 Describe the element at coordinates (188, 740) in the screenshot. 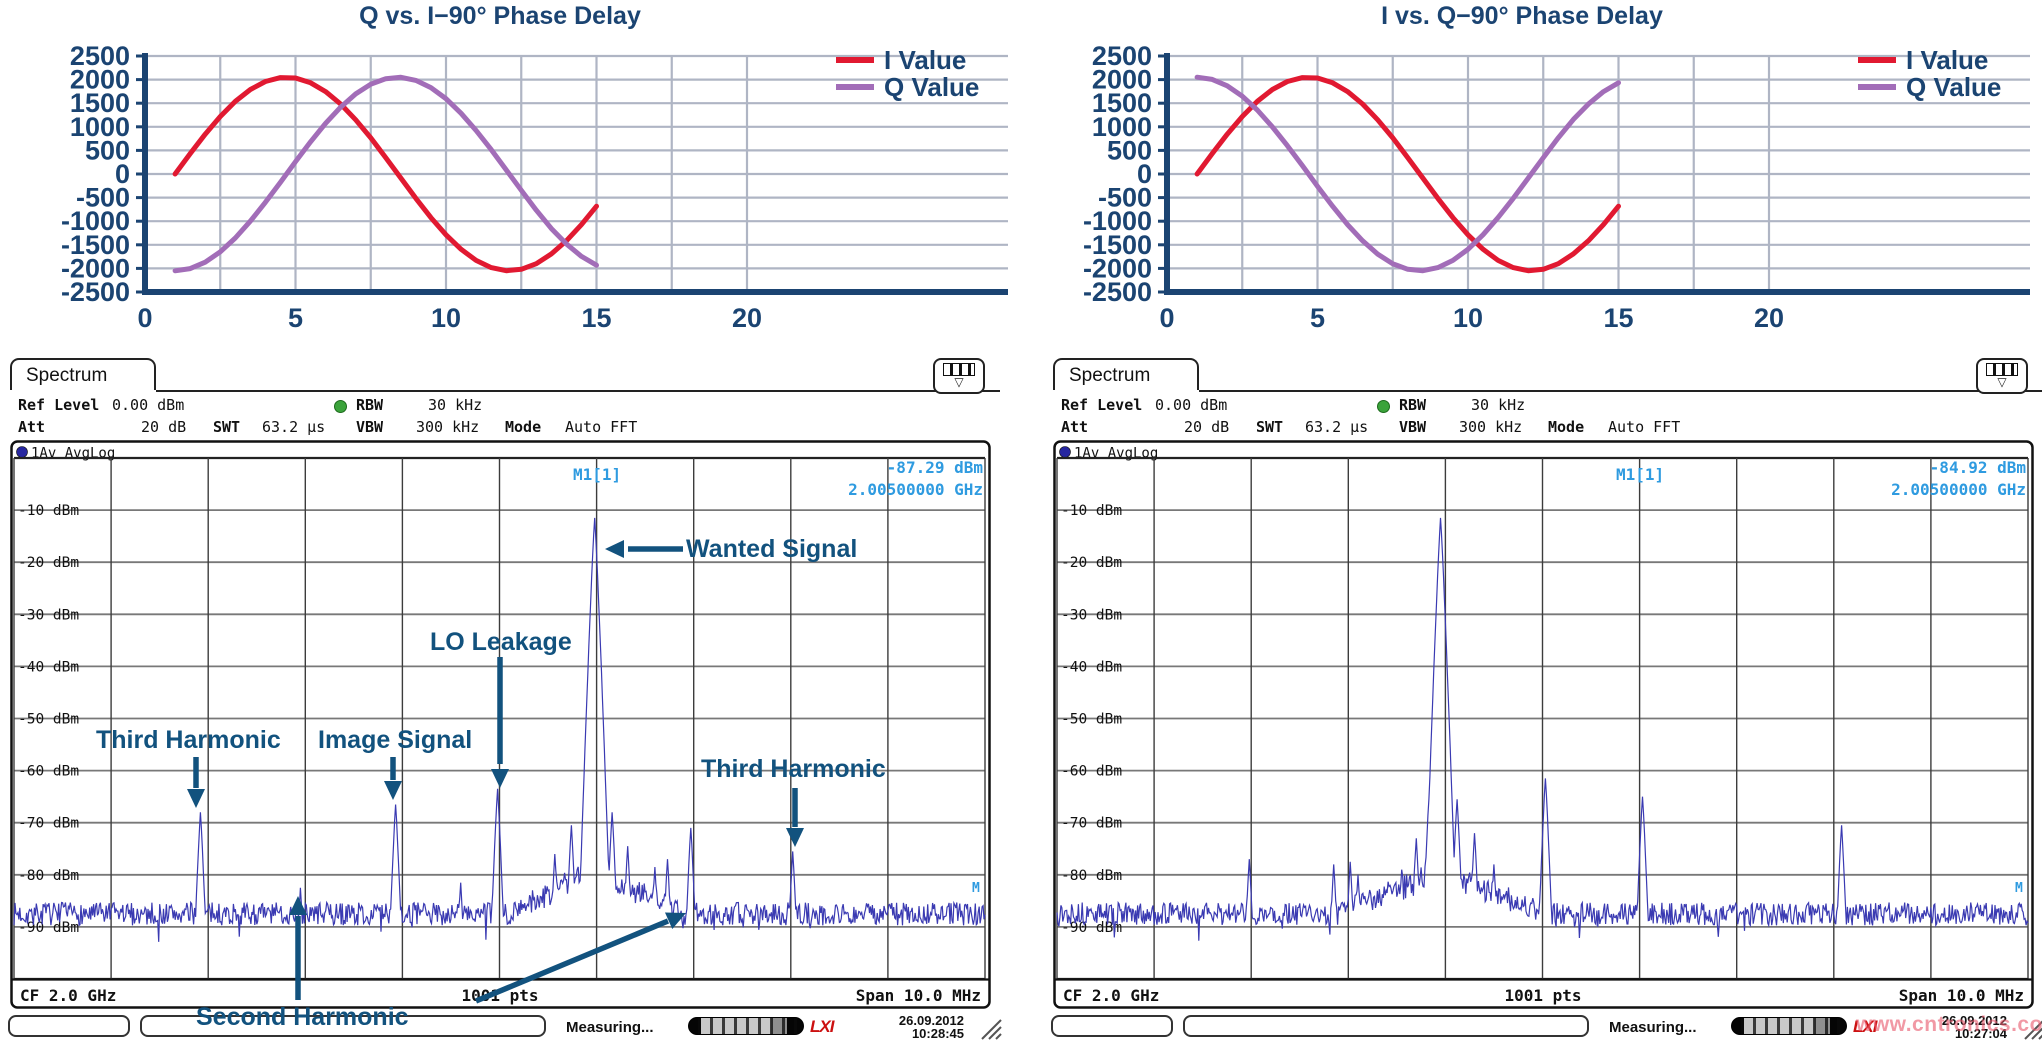

I see `annotation-third-harmonic-left: Third Harmonic` at that location.